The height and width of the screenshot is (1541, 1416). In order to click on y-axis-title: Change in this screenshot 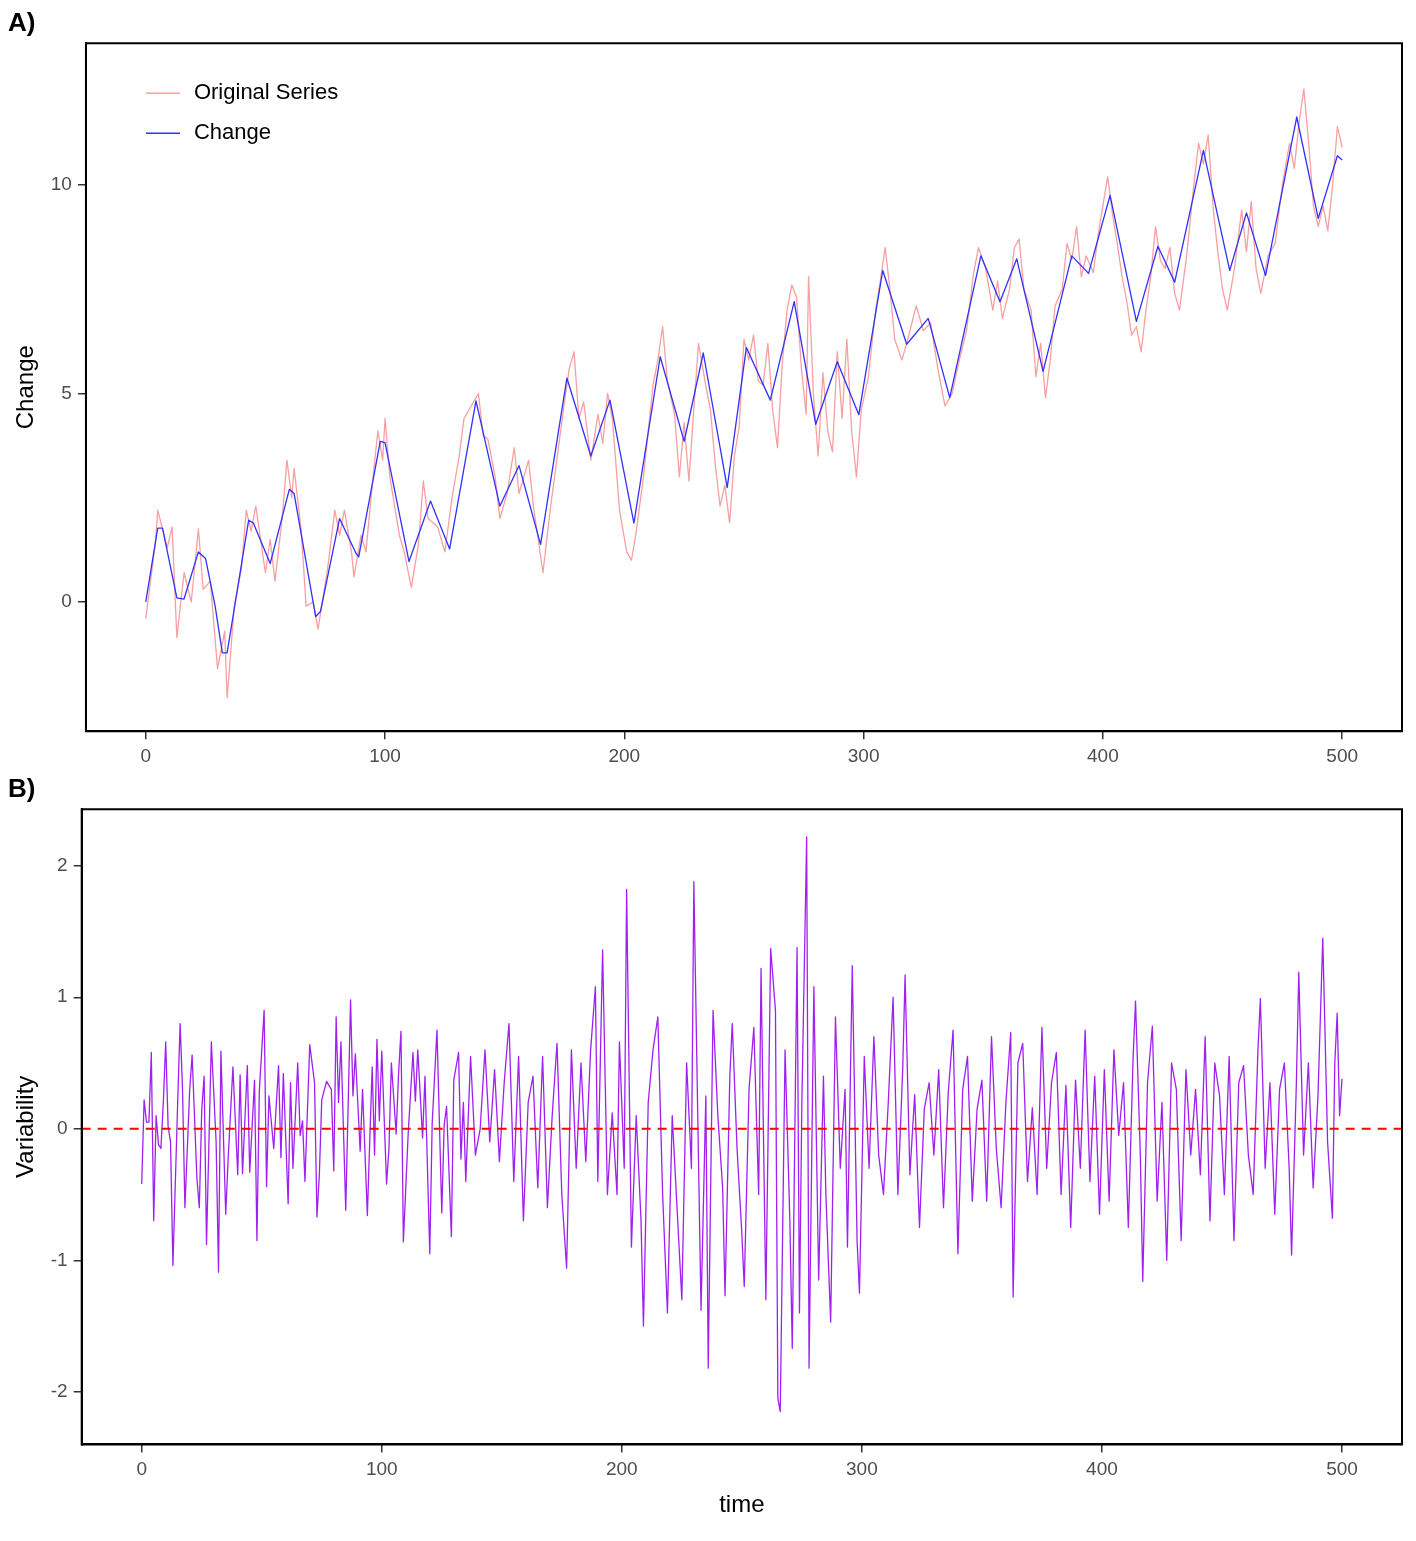, I will do `click(25, 387)`.